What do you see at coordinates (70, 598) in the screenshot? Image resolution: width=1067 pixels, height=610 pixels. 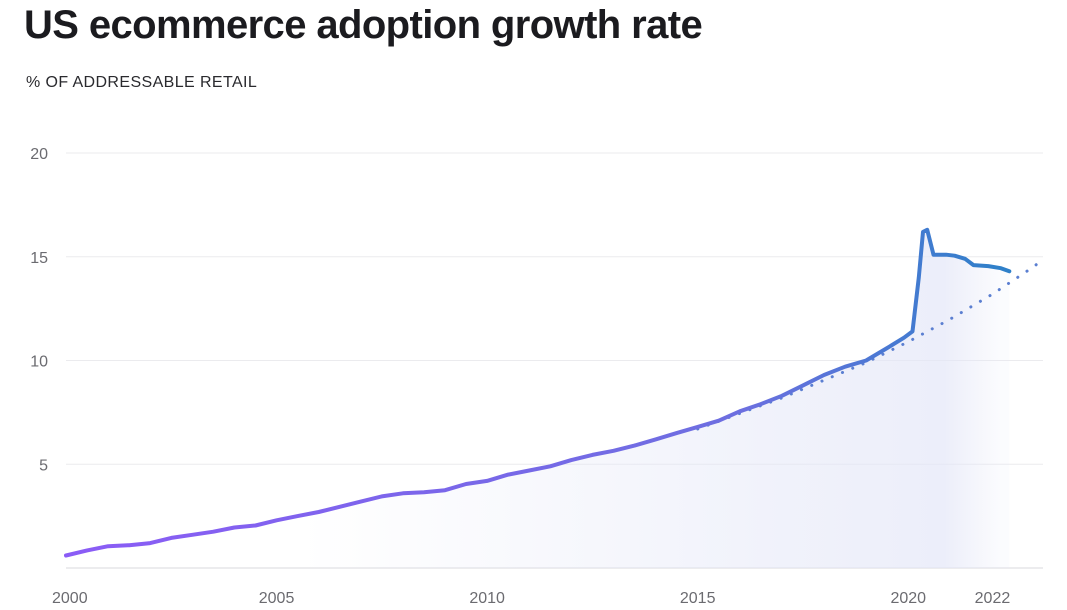 I see `x-tick-label-2000: 2000` at bounding box center [70, 598].